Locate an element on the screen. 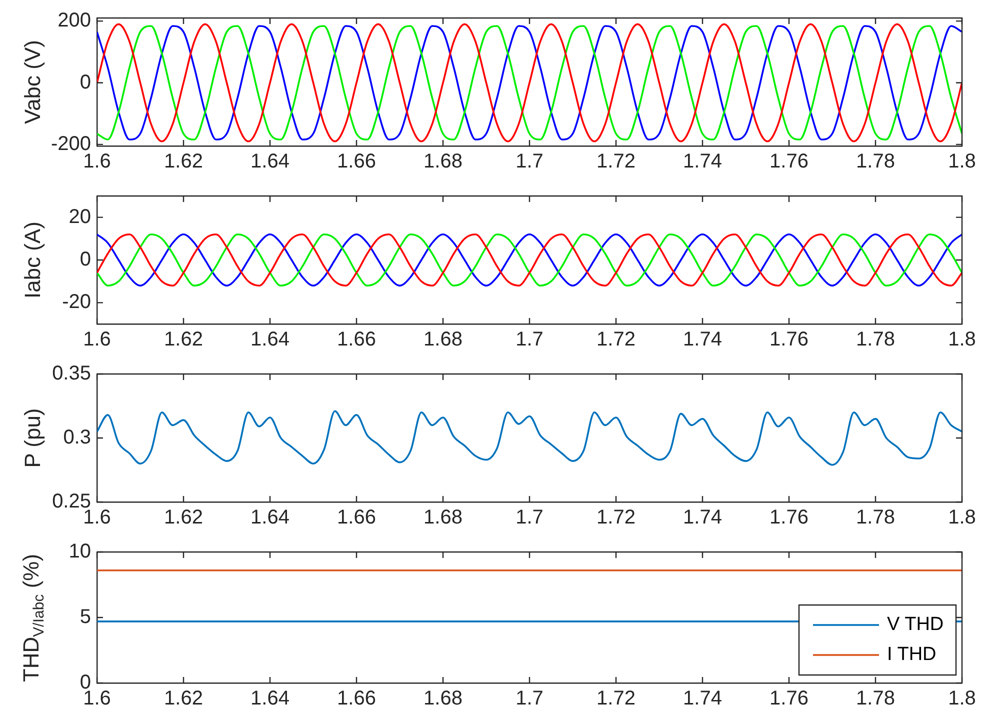 This screenshot has width=984, height=715. y-axis-title: Vabc (V) is located at coordinates (33, 82).